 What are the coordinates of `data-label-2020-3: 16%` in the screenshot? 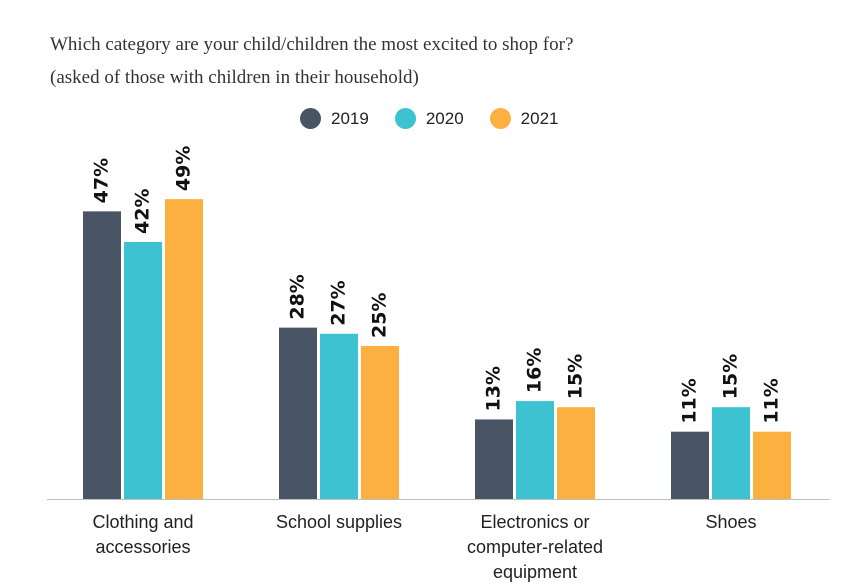 It's located at (535, 370).